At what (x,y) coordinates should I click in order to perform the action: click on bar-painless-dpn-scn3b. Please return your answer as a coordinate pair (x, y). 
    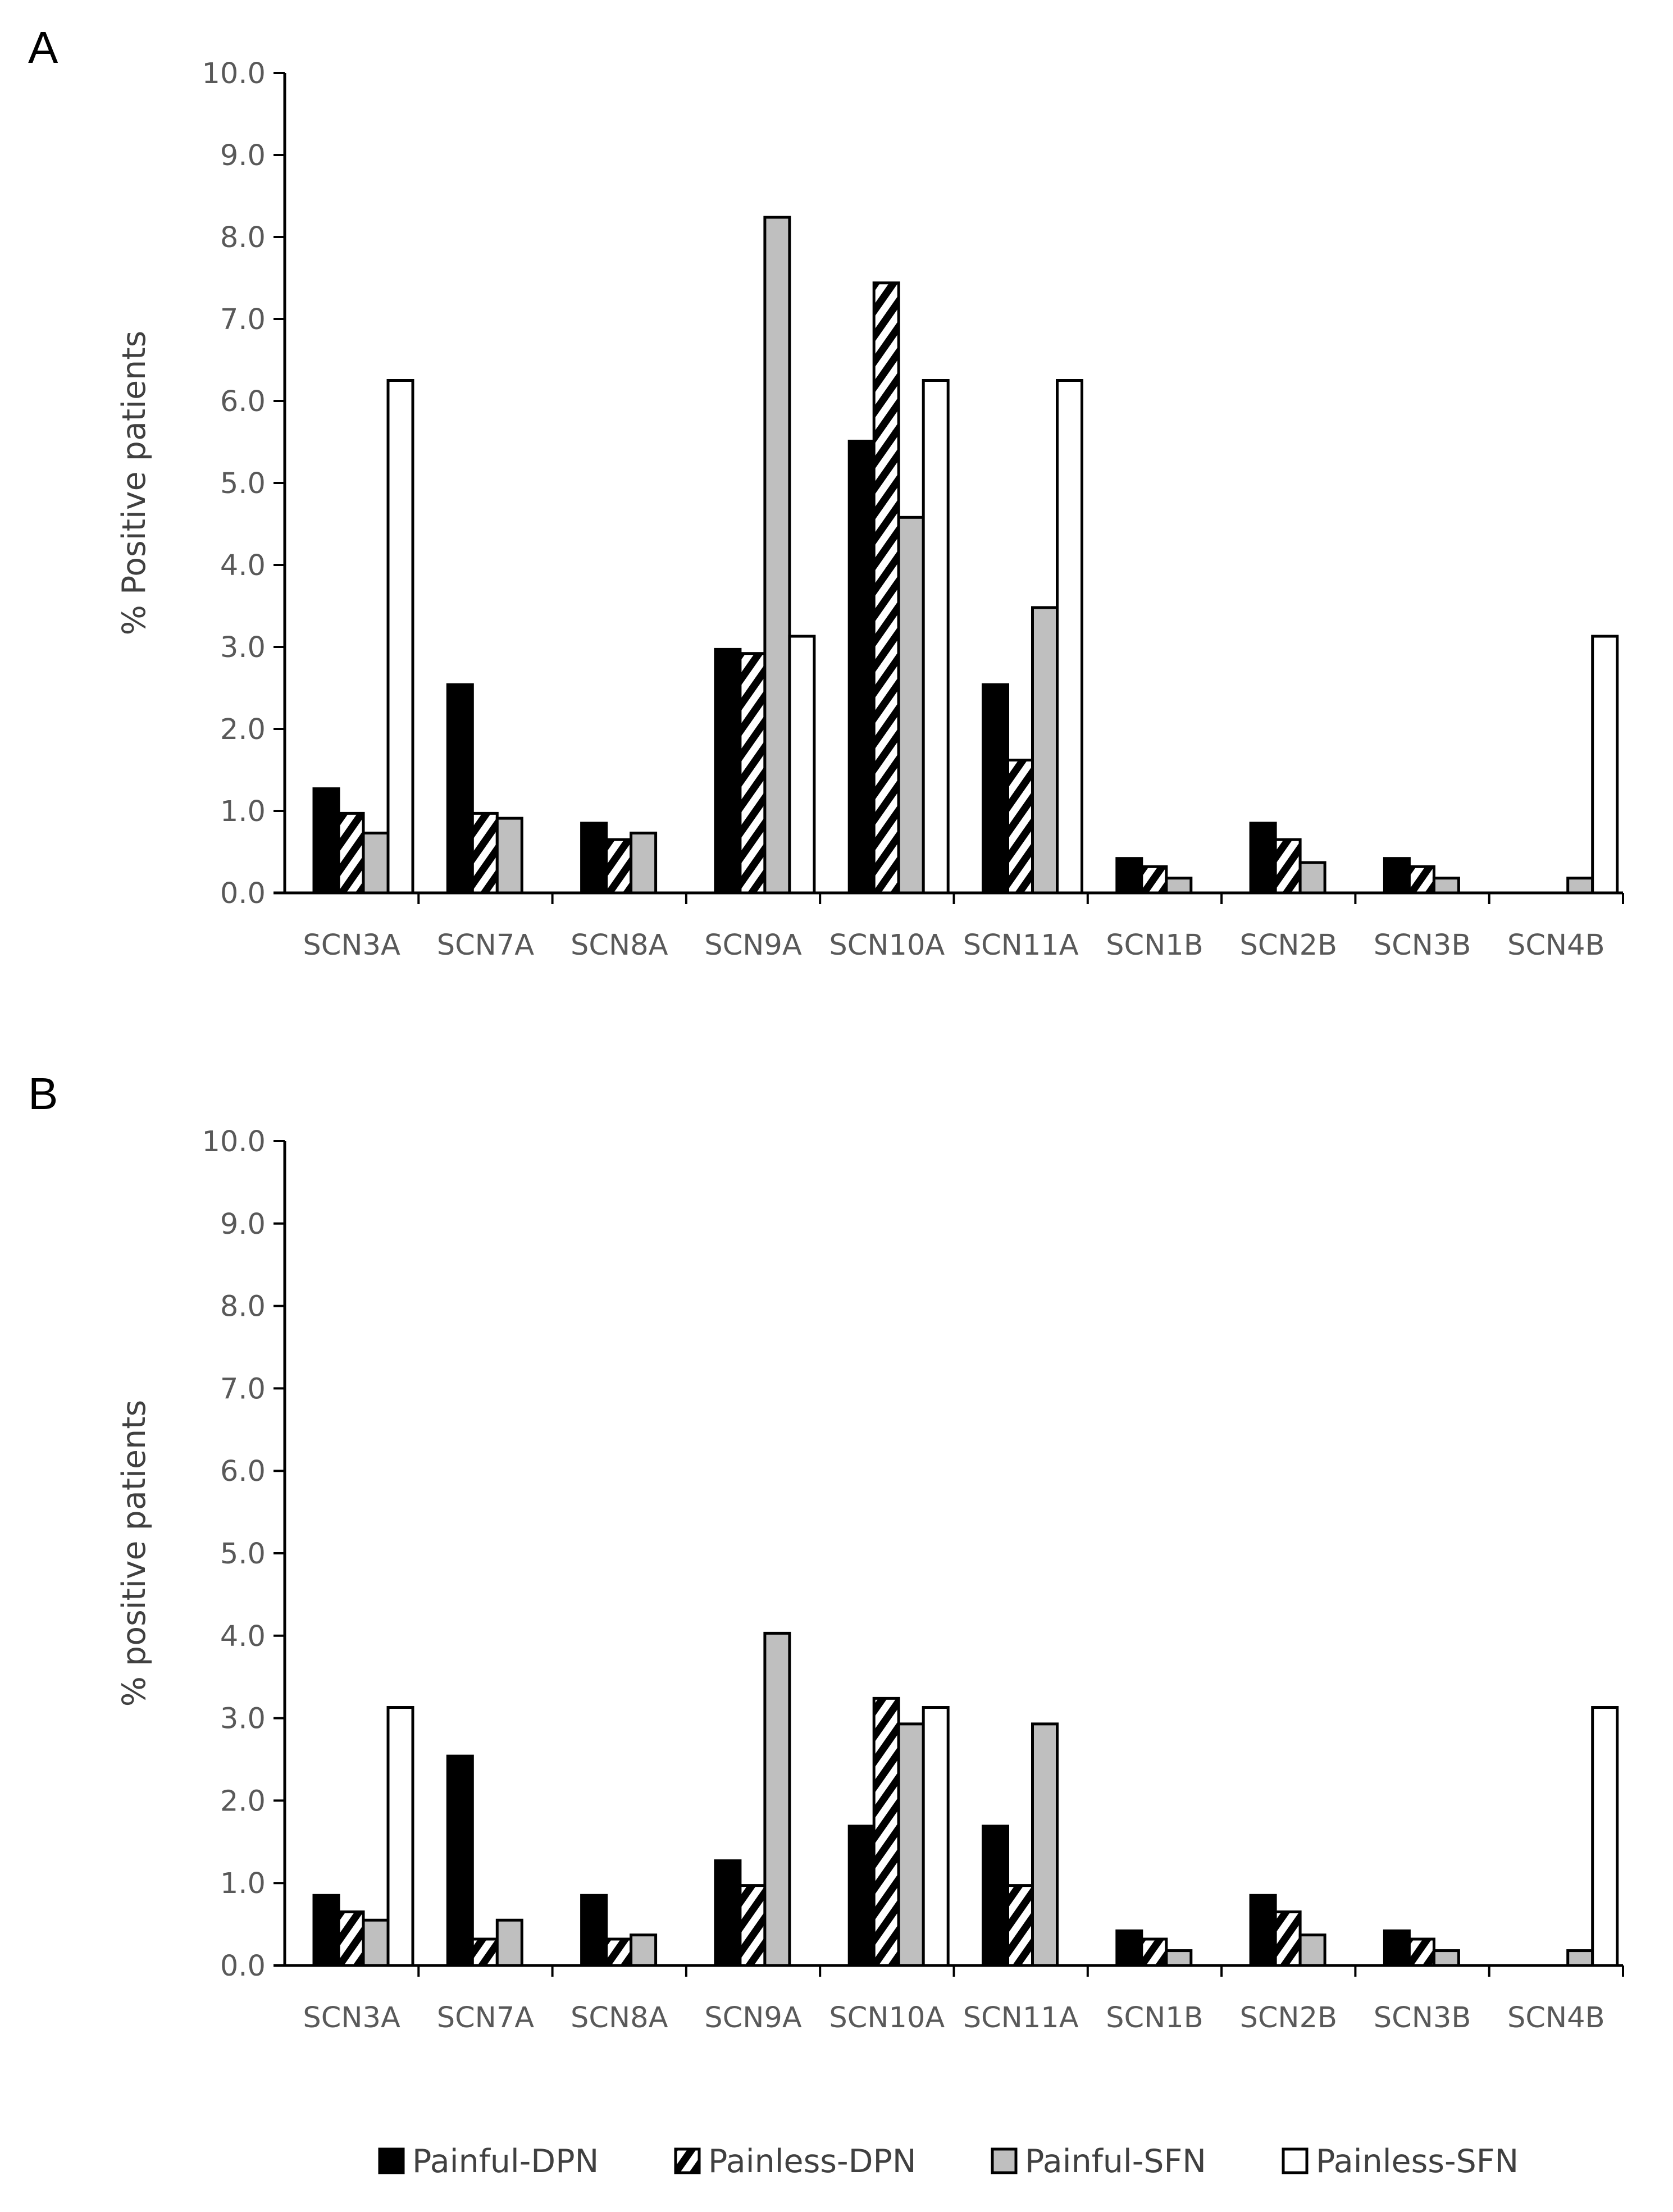
    Looking at the image, I should click on (1421, 1952).